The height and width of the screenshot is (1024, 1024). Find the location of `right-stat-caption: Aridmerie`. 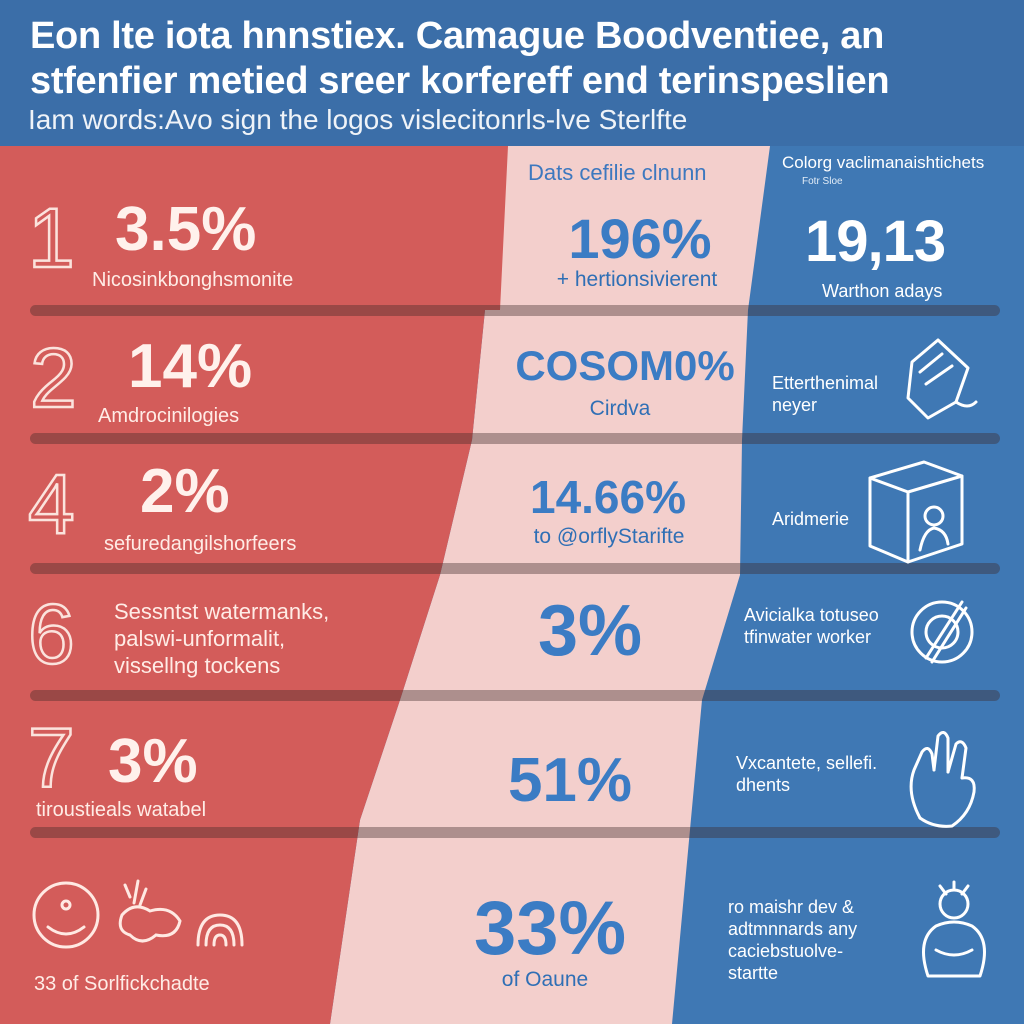

right-stat-caption: Aridmerie is located at coordinates (811, 519).